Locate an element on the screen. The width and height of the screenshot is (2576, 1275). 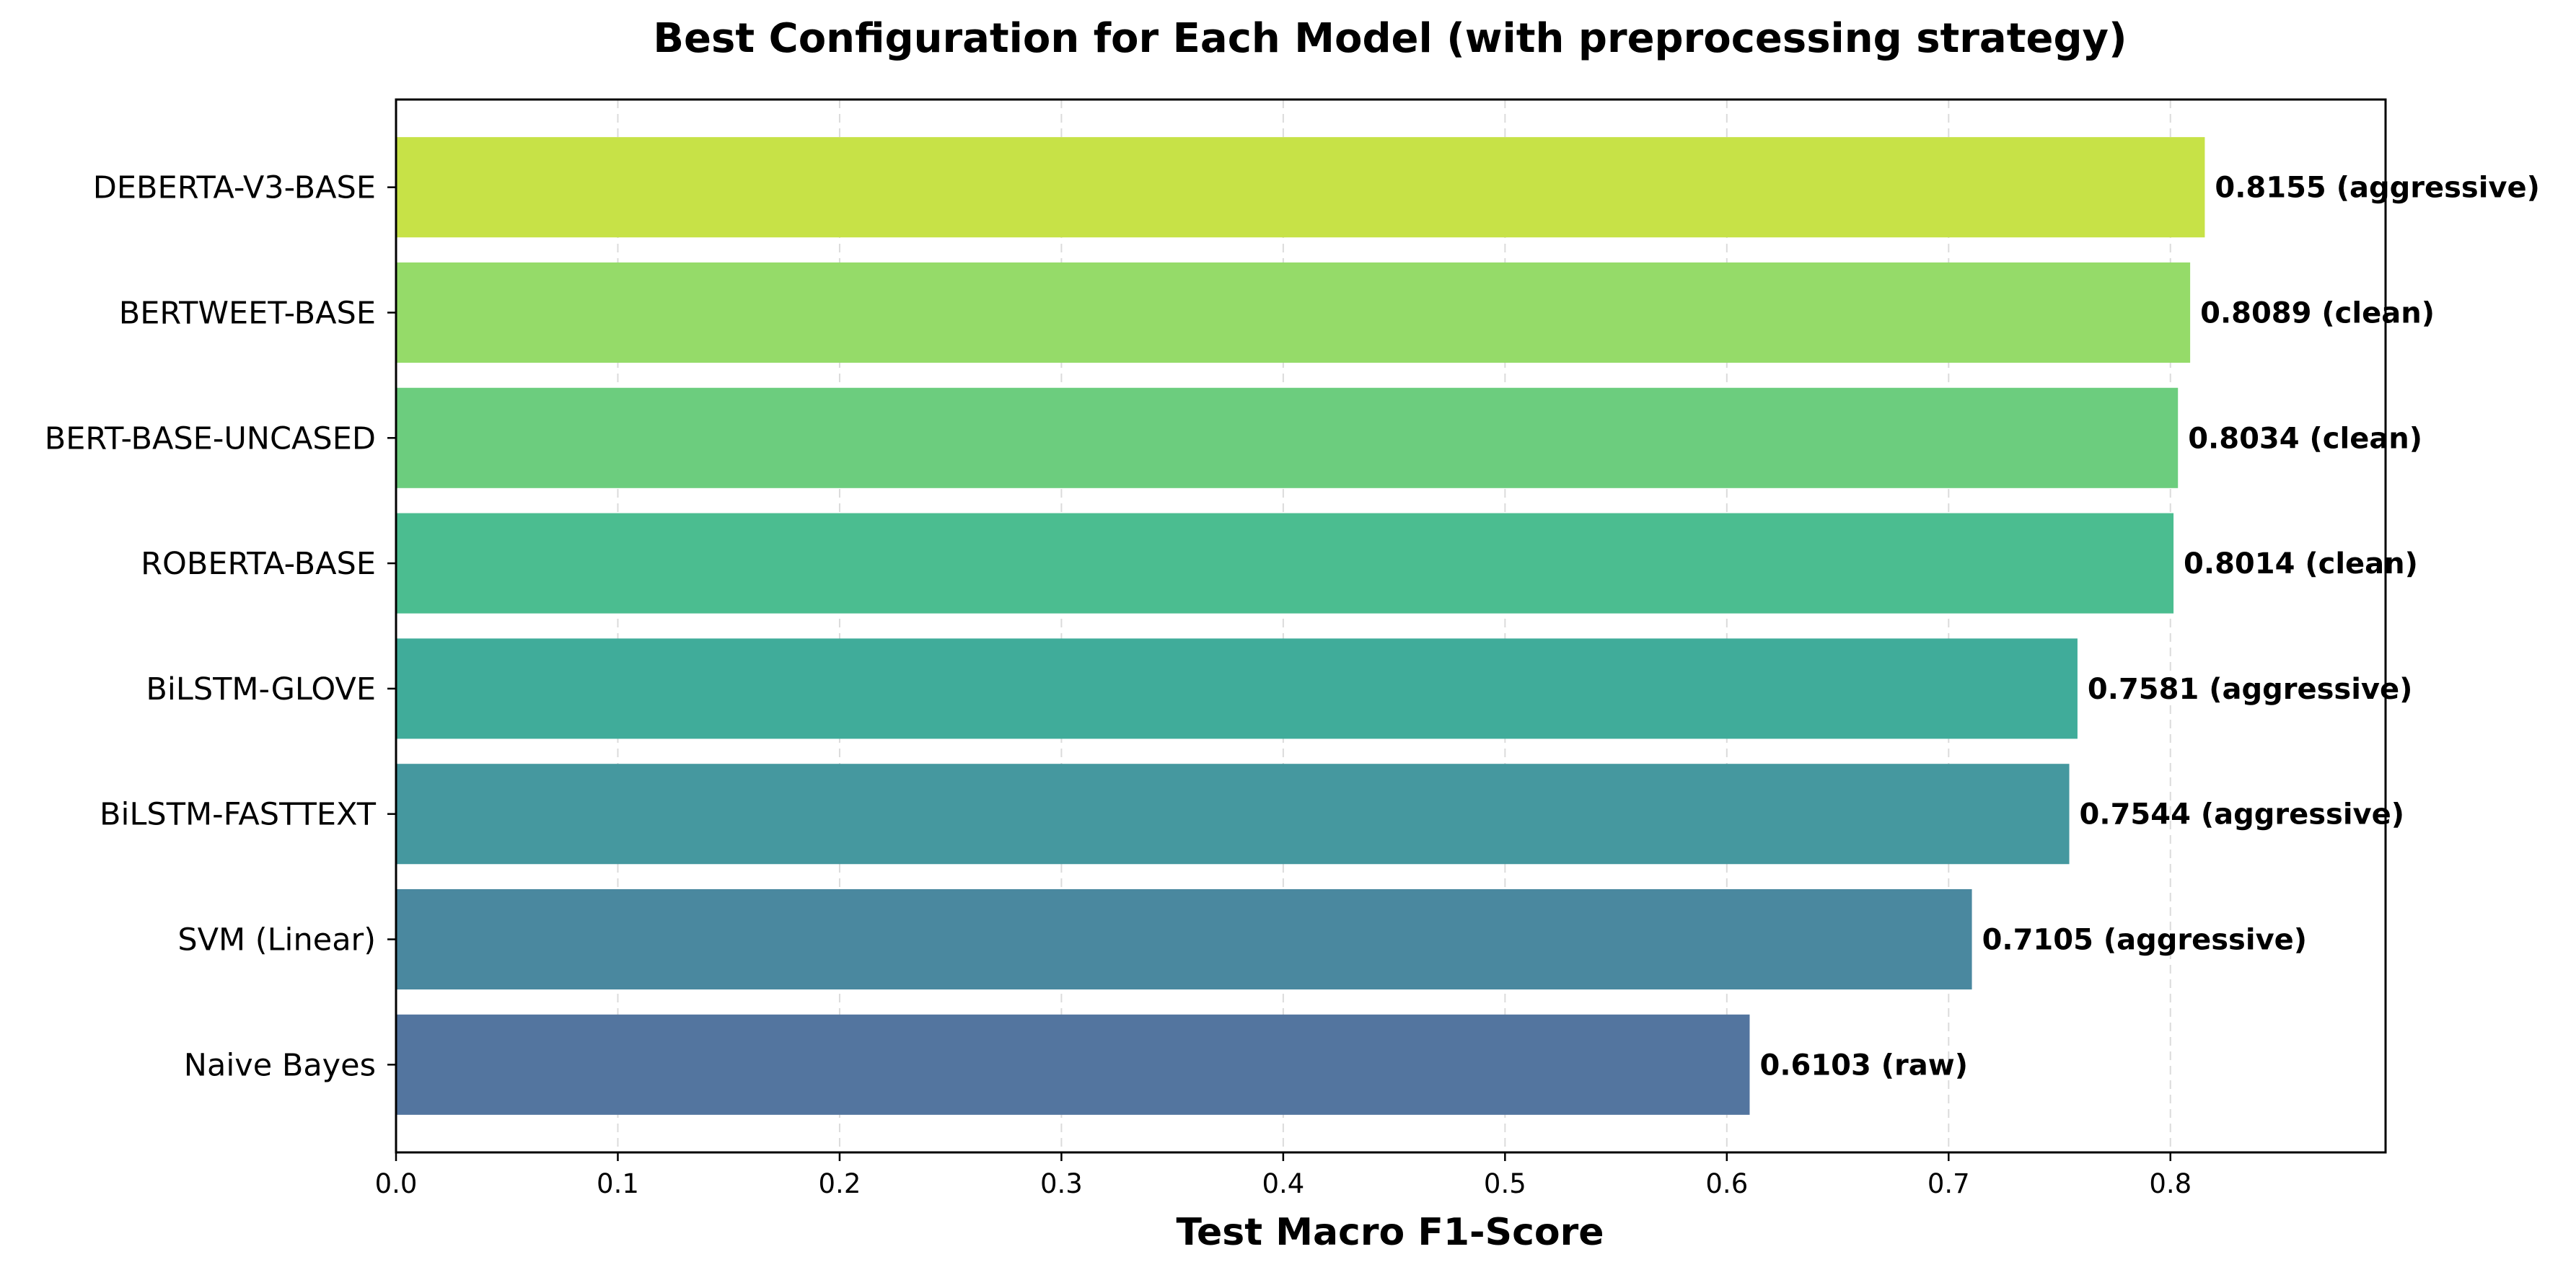
category-label: BiLSTM-FASTTEXT is located at coordinates (238, 815).